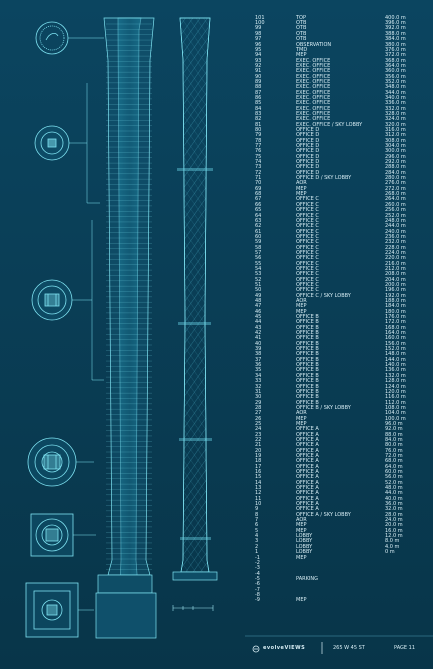  Describe the element at coordinates (307, 210) in the screenshot. I see `floor-use: OFFICE C` at that location.